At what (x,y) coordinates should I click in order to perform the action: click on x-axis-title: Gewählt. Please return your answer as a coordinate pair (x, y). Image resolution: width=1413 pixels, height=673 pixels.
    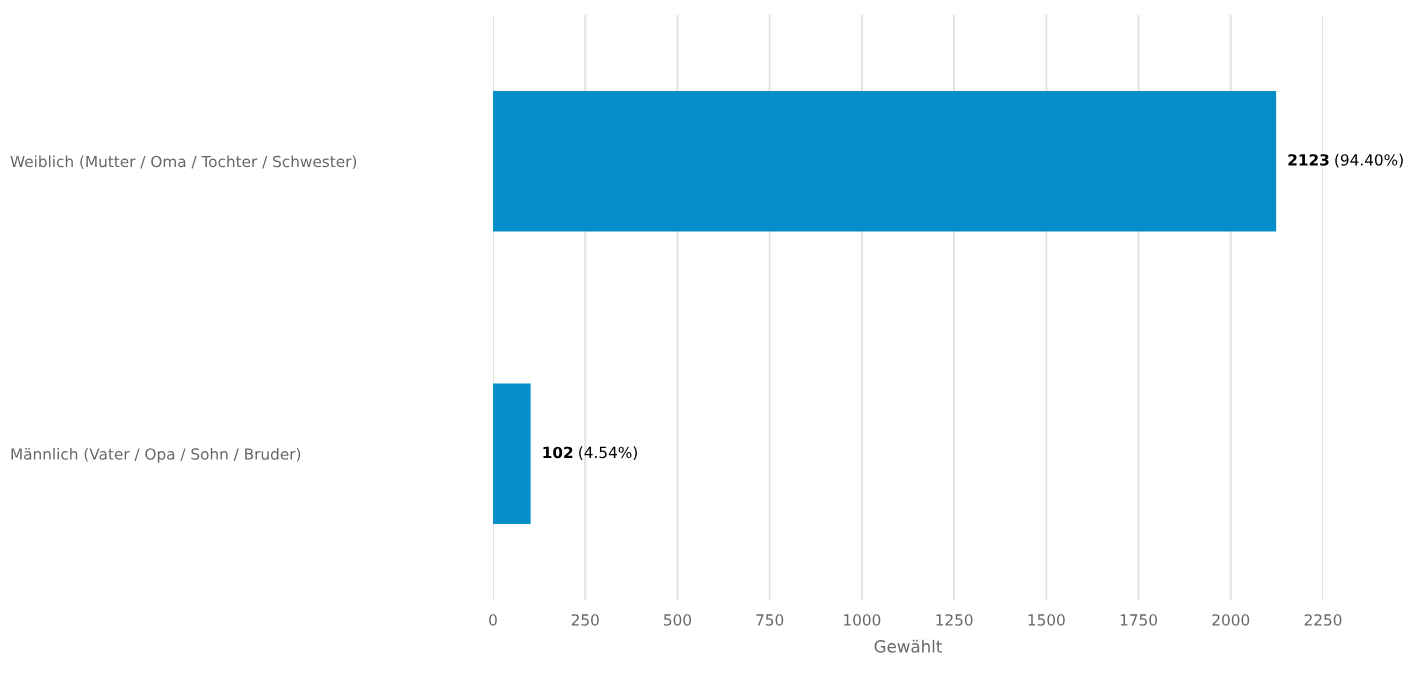
    Looking at the image, I should click on (908, 646).